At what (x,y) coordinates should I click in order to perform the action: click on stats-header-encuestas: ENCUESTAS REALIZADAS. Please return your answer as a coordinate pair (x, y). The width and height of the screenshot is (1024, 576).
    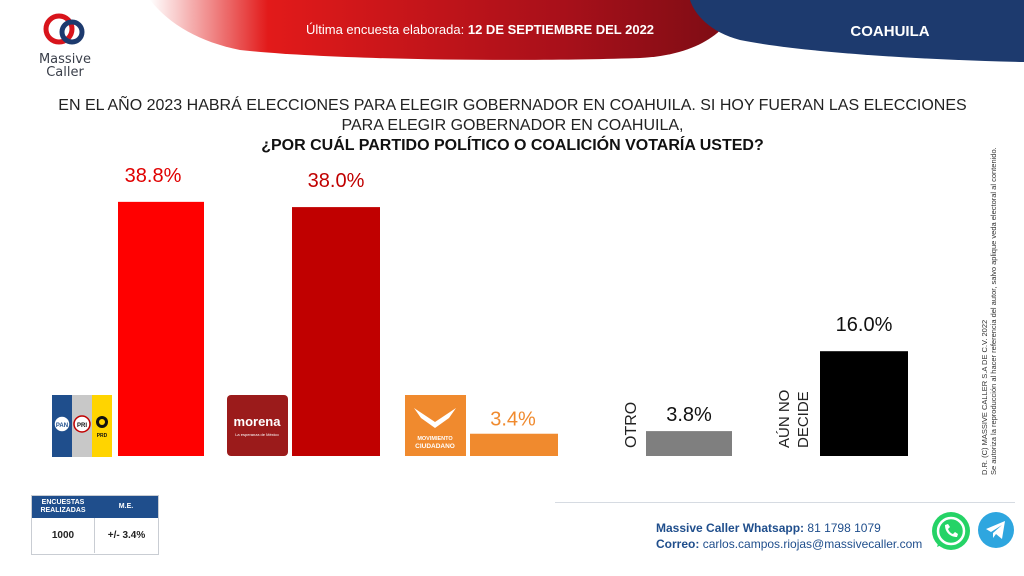
    Looking at the image, I should click on (63, 507).